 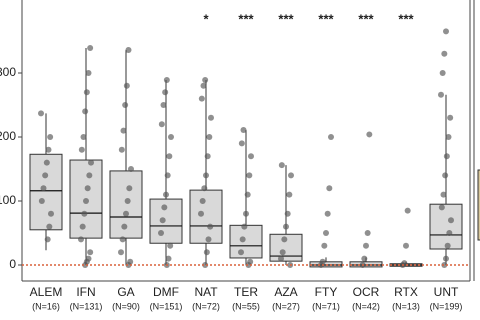 I want to click on x-tick-label: DMF, so click(x=166, y=292).